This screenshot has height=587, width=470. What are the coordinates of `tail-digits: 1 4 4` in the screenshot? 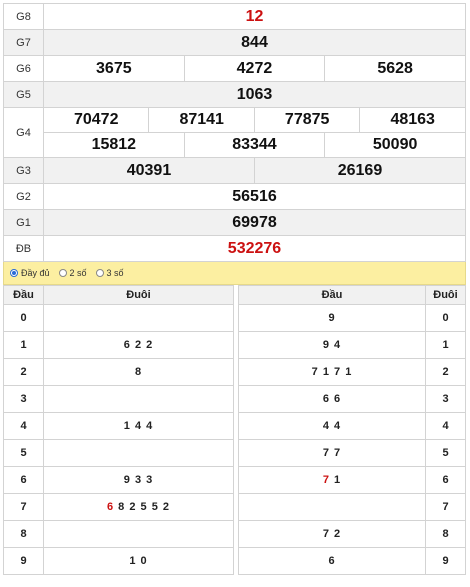 It's located at (138, 426).